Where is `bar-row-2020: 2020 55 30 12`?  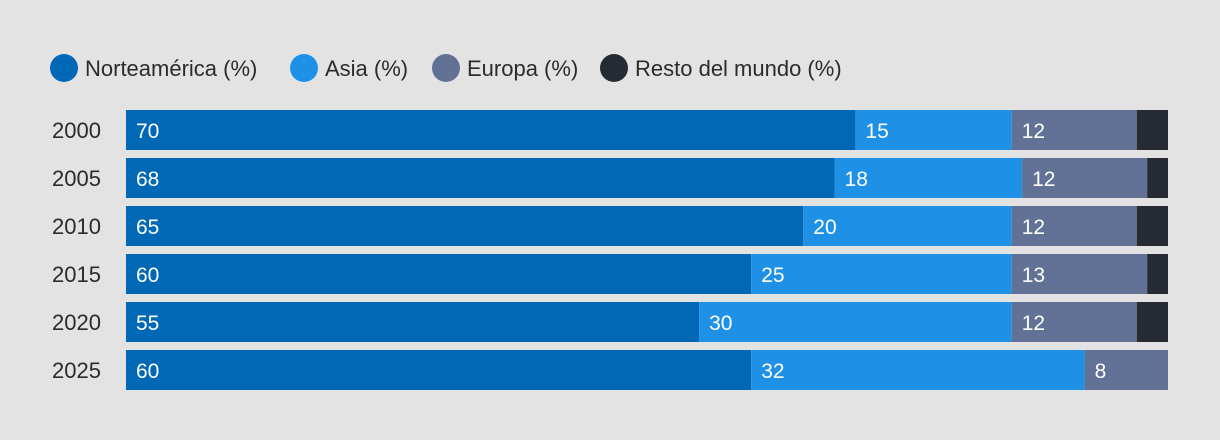
bar-row-2020: 2020 55 30 12 is located at coordinates (610, 322).